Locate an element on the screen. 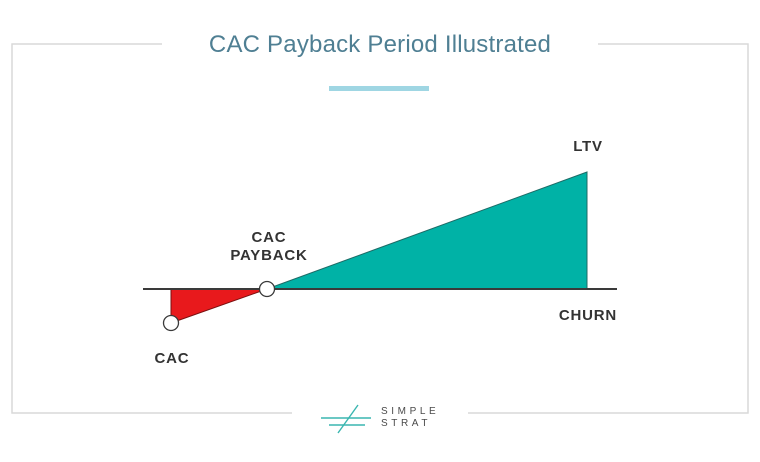 The width and height of the screenshot is (760, 462). cac-payback-point-marker is located at coordinates (267, 289).